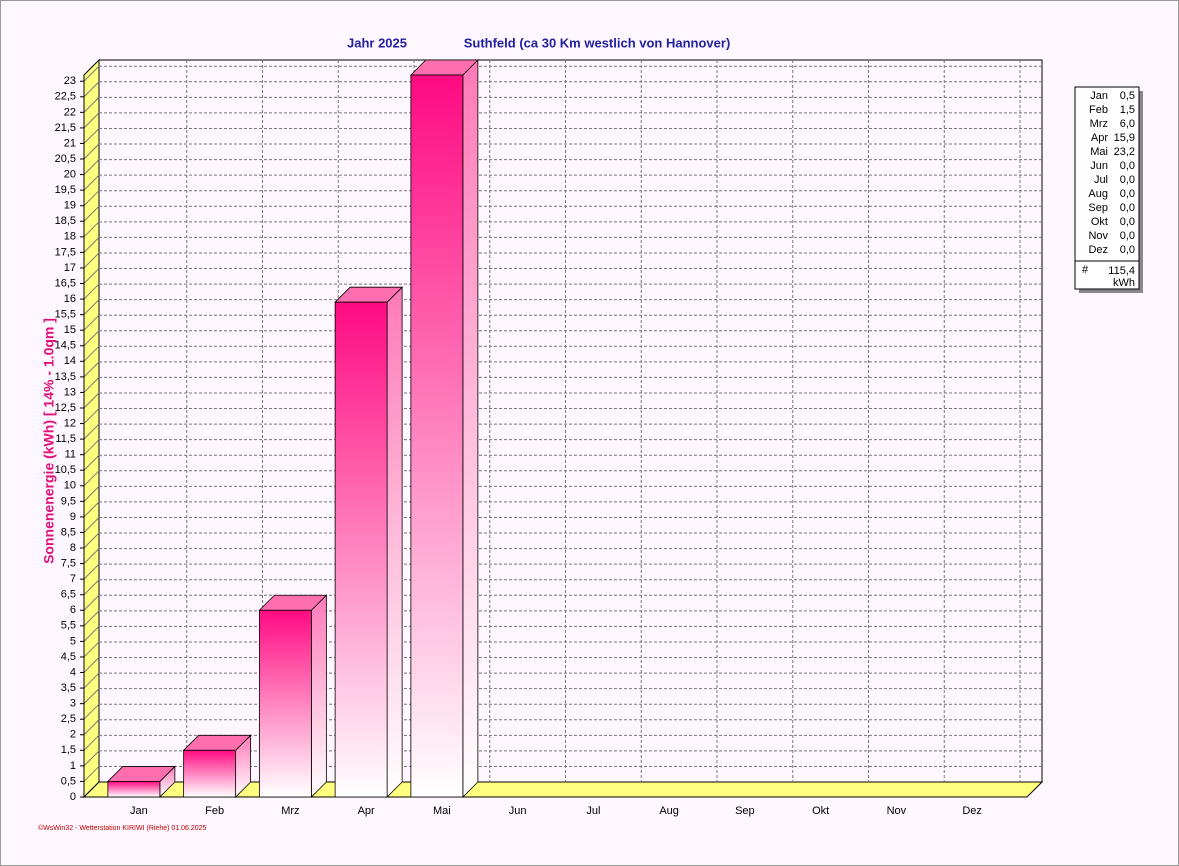  Describe the element at coordinates (1099, 166) in the screenshot. I see `legend-month: Jun` at that location.